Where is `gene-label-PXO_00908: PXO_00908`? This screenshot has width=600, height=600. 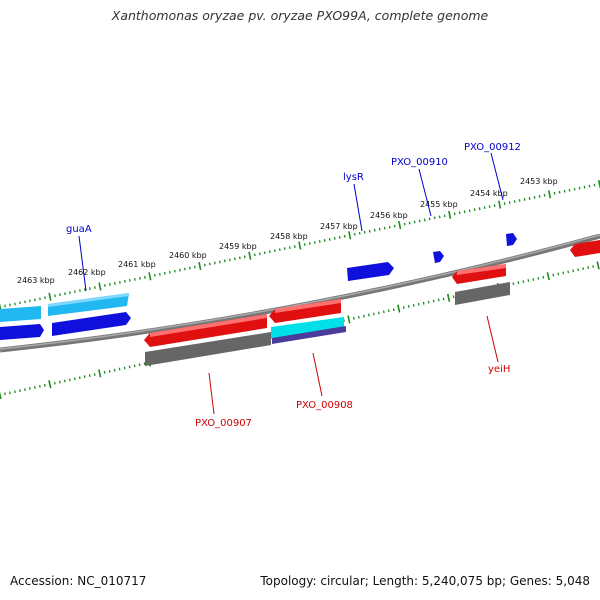 gene-label-PXO_00908: PXO_00908 is located at coordinates (324, 405).